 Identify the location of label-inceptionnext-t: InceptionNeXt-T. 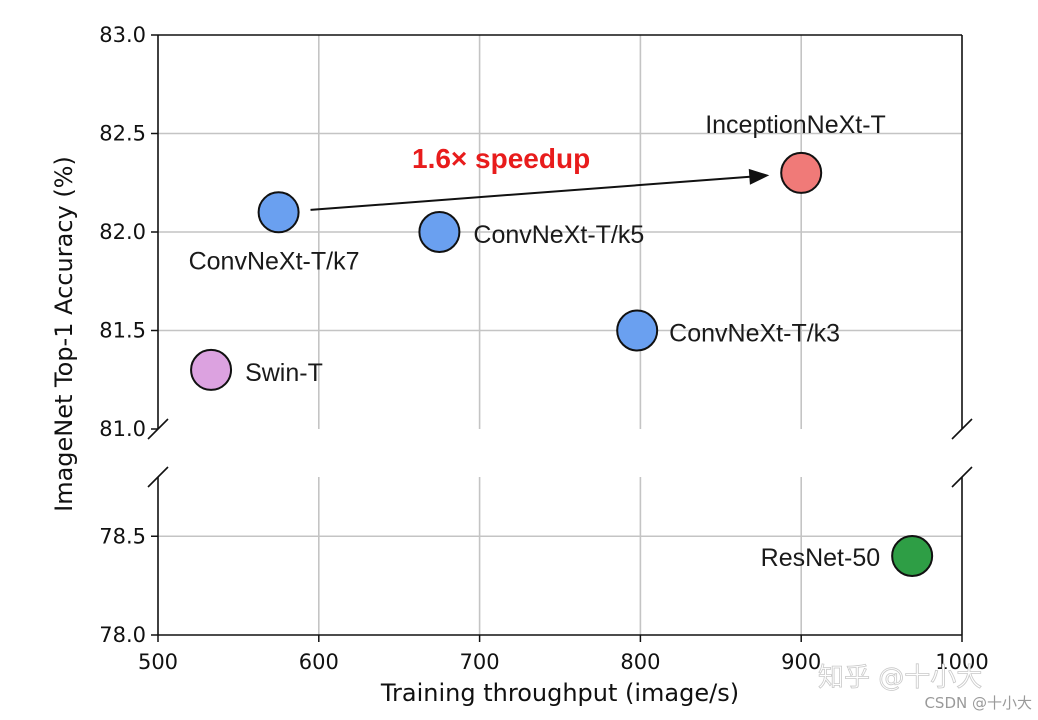
(795, 125).